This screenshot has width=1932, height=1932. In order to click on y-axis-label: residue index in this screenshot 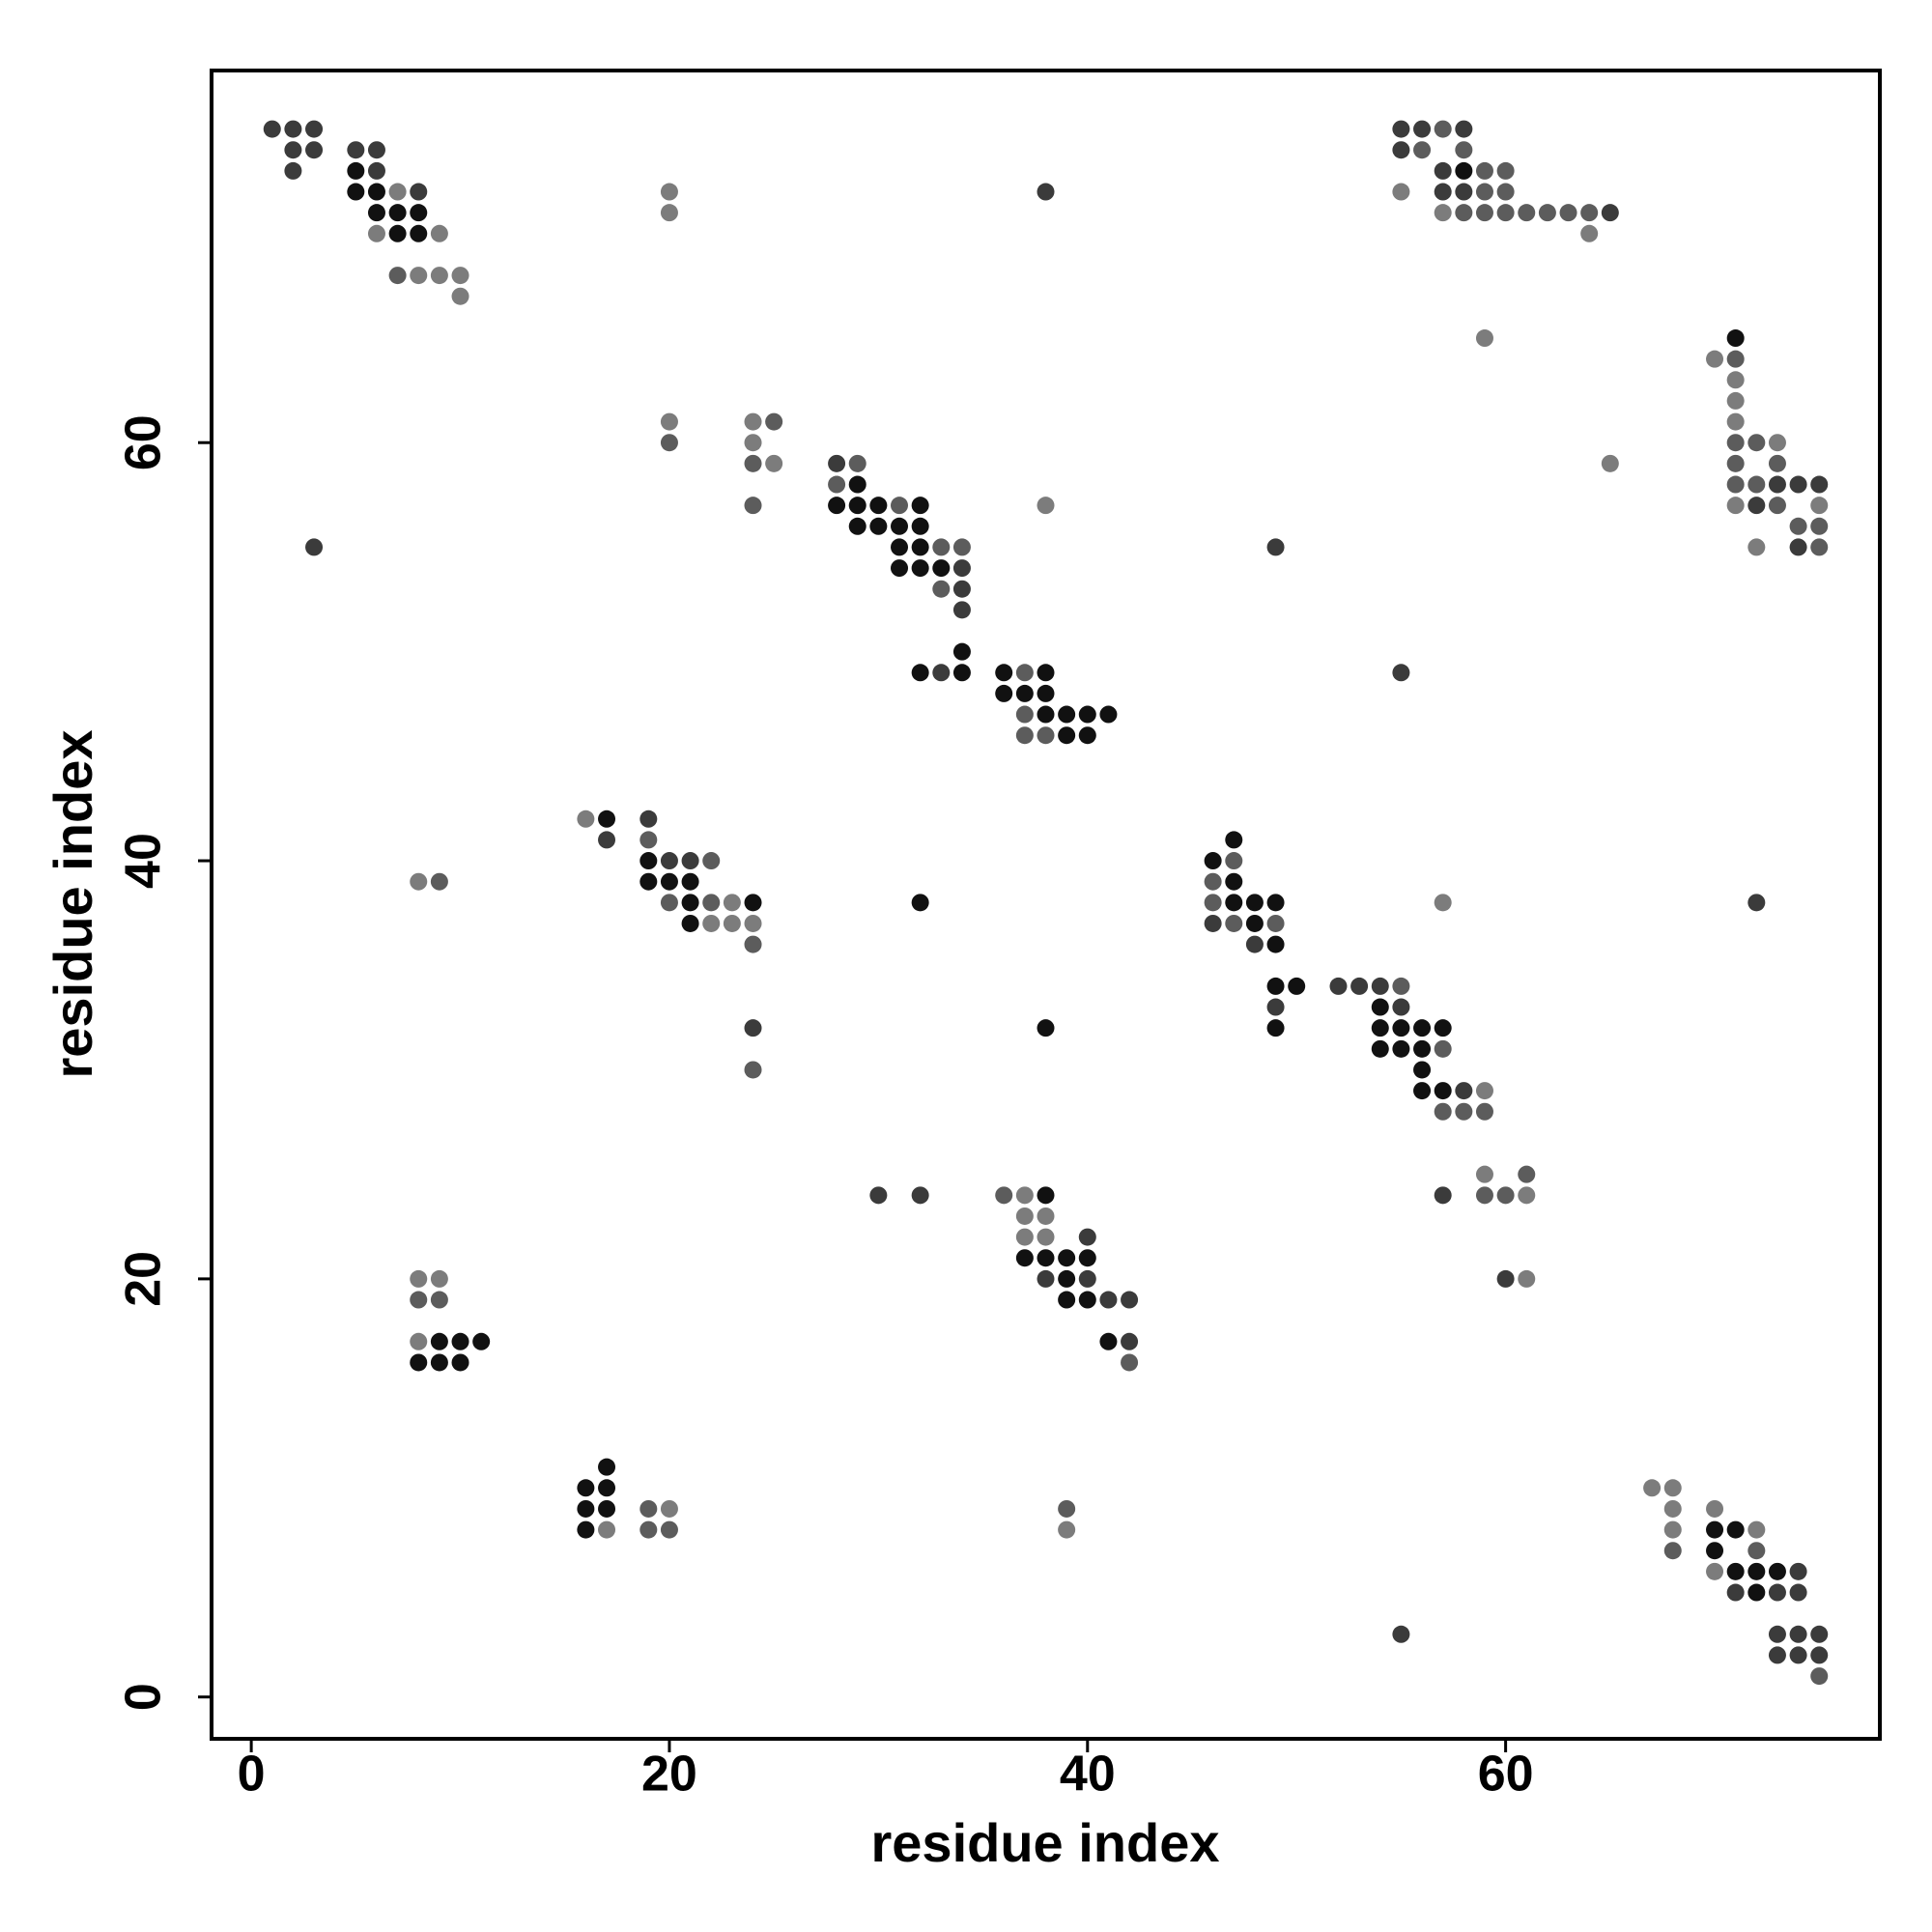, I will do `click(73, 903)`.